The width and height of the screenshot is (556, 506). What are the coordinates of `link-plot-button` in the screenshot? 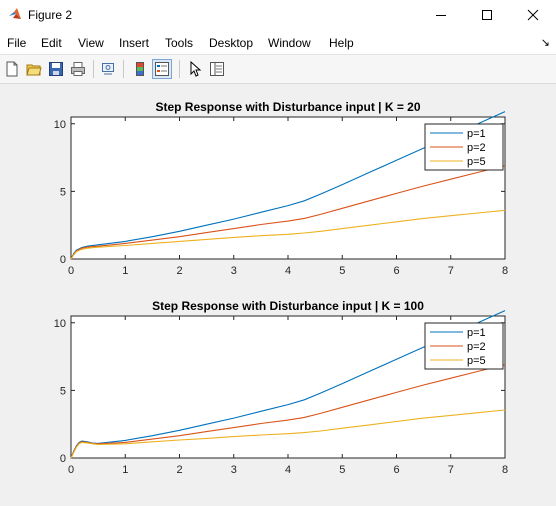 It's located at (108, 69).